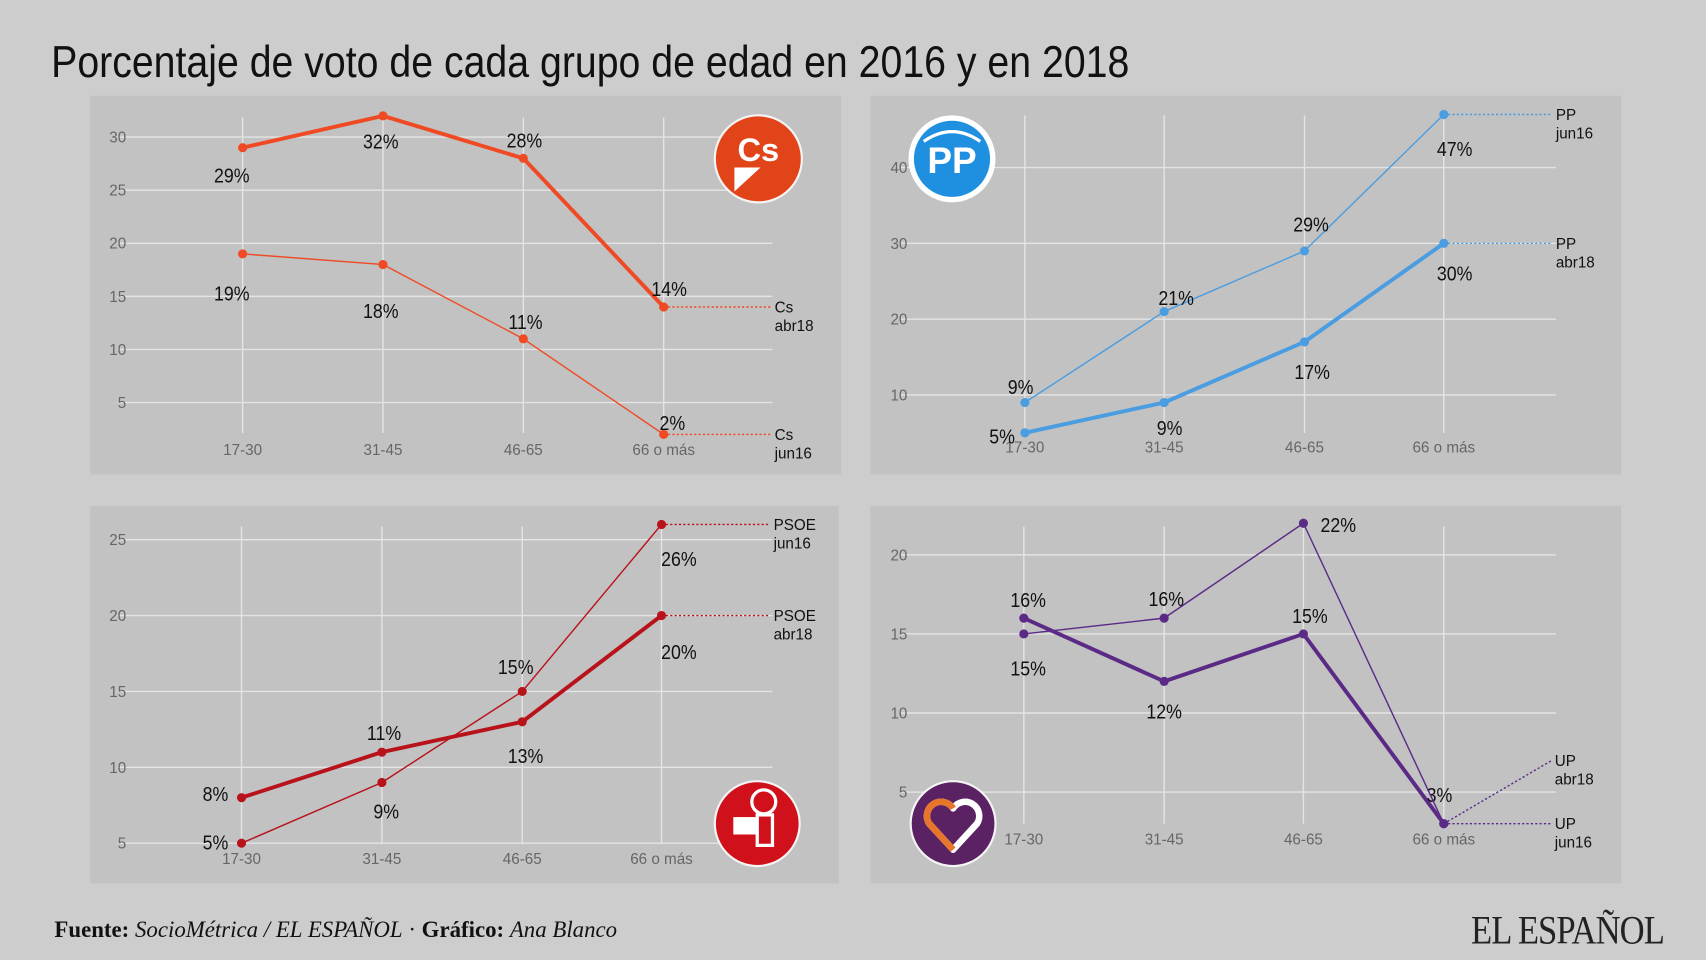 This screenshot has width=1706, height=960. I want to click on series-end-label: UP jun16, so click(1573, 833).